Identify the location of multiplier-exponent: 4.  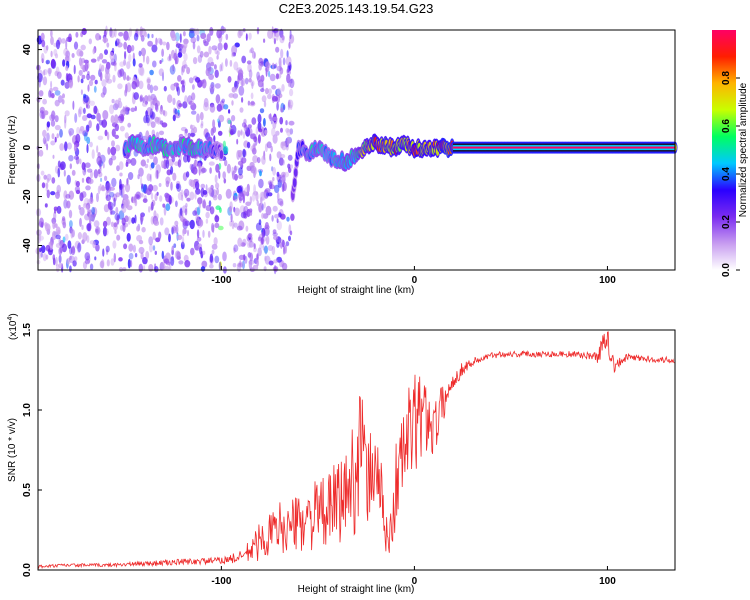
(10, 319).